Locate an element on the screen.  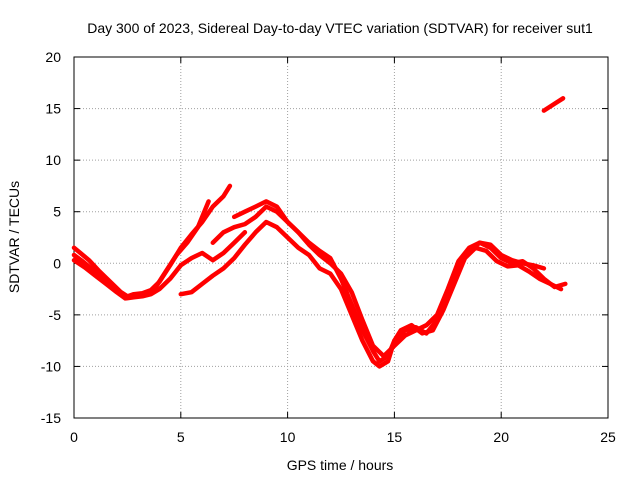
x-tick-label: 5 is located at coordinates (181, 437).